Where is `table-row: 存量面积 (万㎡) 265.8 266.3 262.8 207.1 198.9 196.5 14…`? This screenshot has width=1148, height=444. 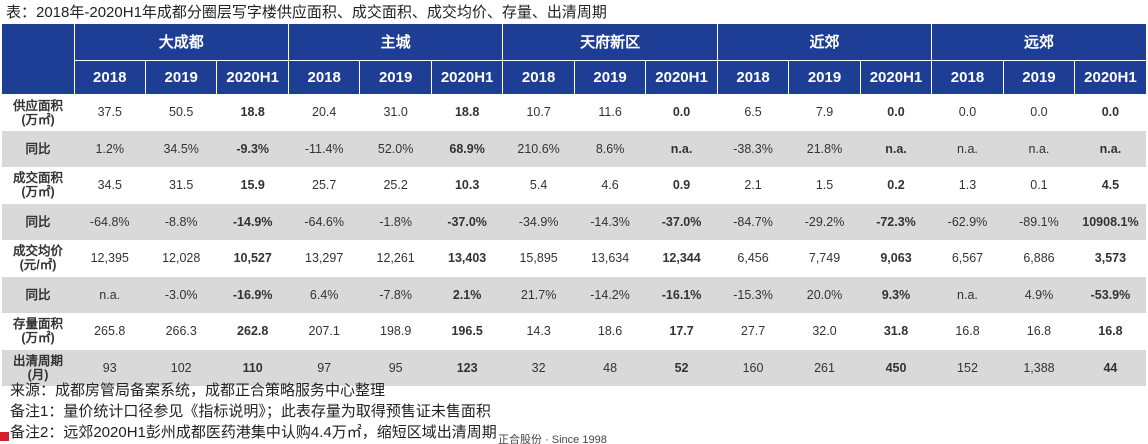 table-row: 存量面积 (万㎡) 265.8 266.3 262.8 207.1 198.9 196.5 14… is located at coordinates (574, 331).